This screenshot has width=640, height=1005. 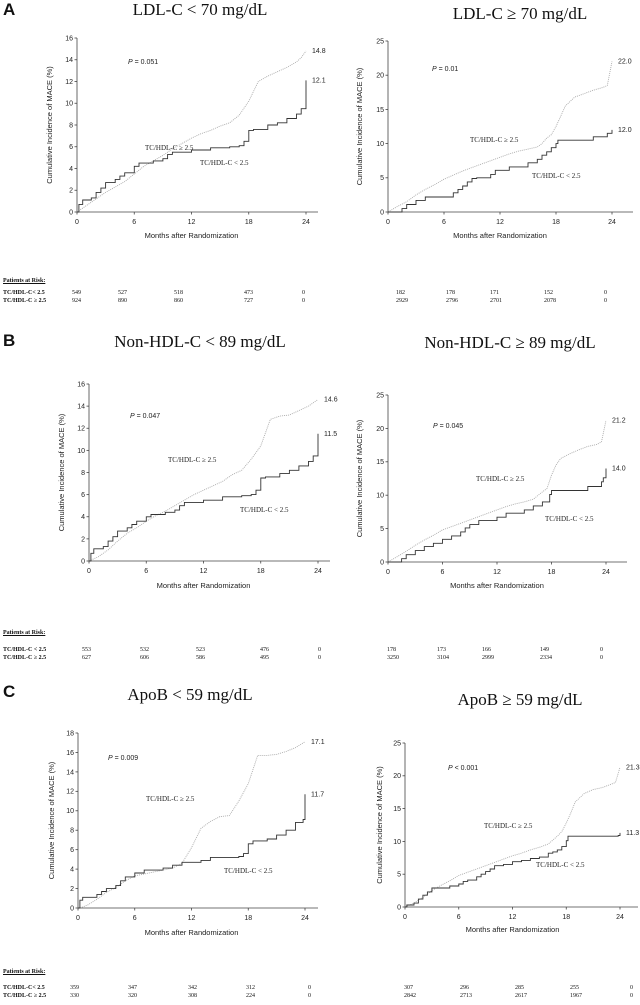 What do you see at coordinates (9, 9) in the screenshot?
I see `panel-letter-a: A` at bounding box center [9, 9].